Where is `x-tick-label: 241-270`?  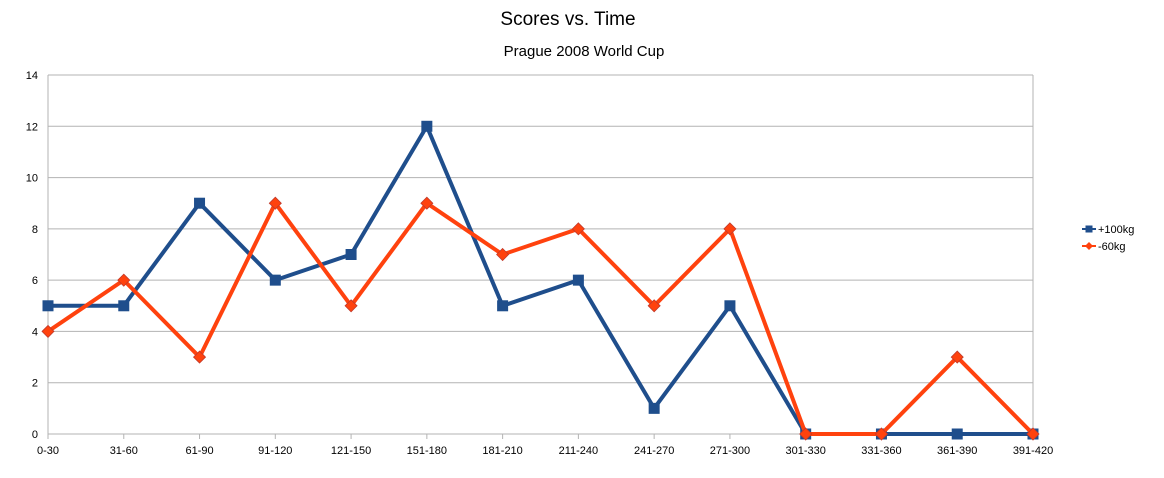 x-tick-label: 241-270 is located at coordinates (654, 451).